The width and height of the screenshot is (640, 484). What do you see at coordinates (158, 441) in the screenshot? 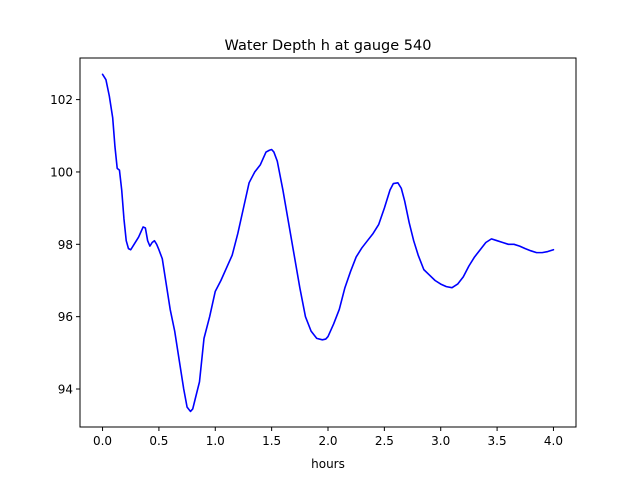
I see `x-tick-label: 0.5` at bounding box center [158, 441].